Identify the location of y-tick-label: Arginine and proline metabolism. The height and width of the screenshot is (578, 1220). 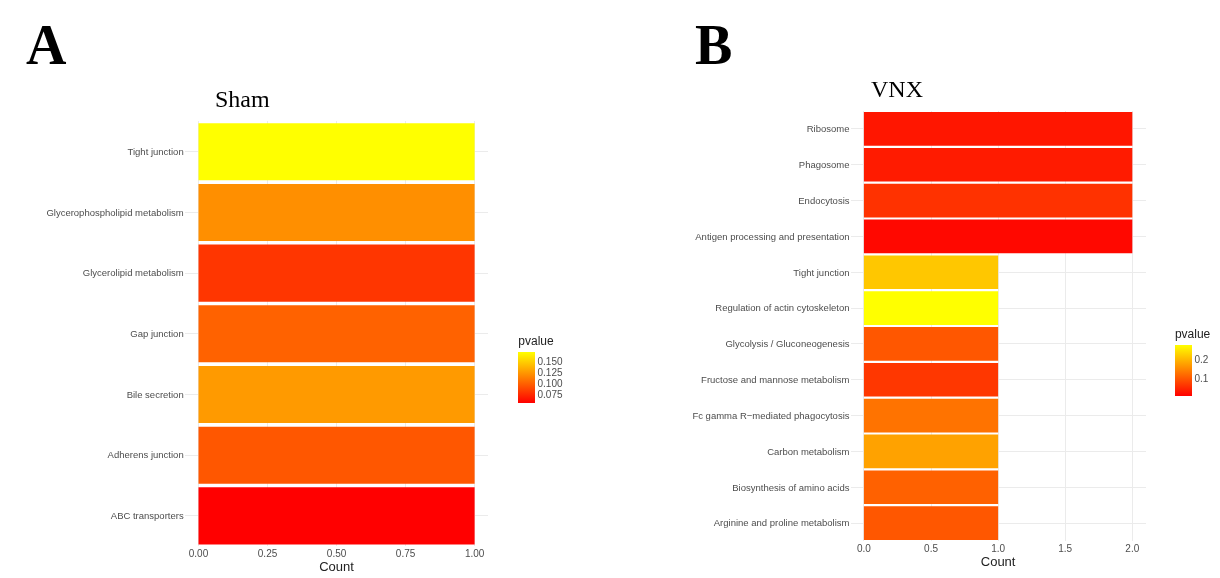
(781, 523).